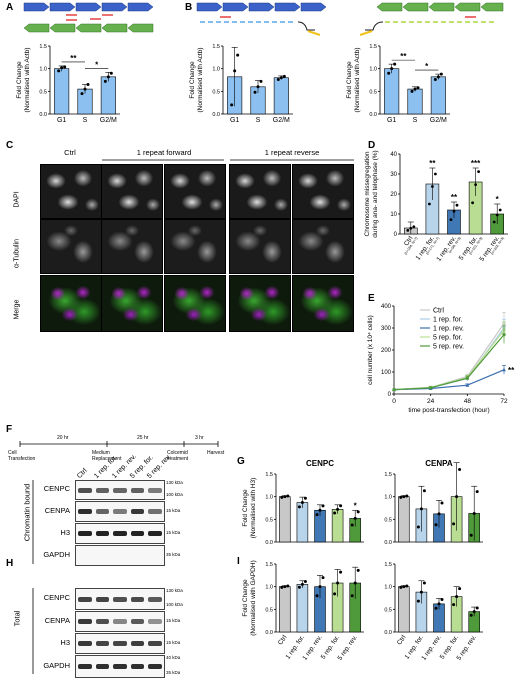 The image size is (520, 685). Describe the element at coordinates (448, 320) in the screenshot. I see `legend-label: 1 rep. for.` at that location.